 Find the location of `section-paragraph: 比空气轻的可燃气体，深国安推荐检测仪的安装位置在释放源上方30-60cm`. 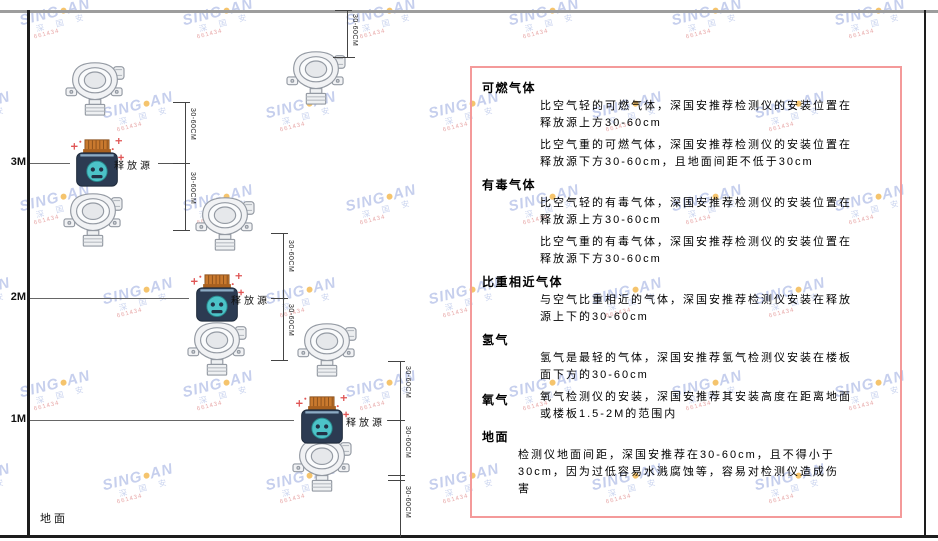

section-paragraph: 比空气轻的可燃气体，深国安推荐检测仪的安装位置在释放源上方30-60cm is located at coordinates (696, 114).